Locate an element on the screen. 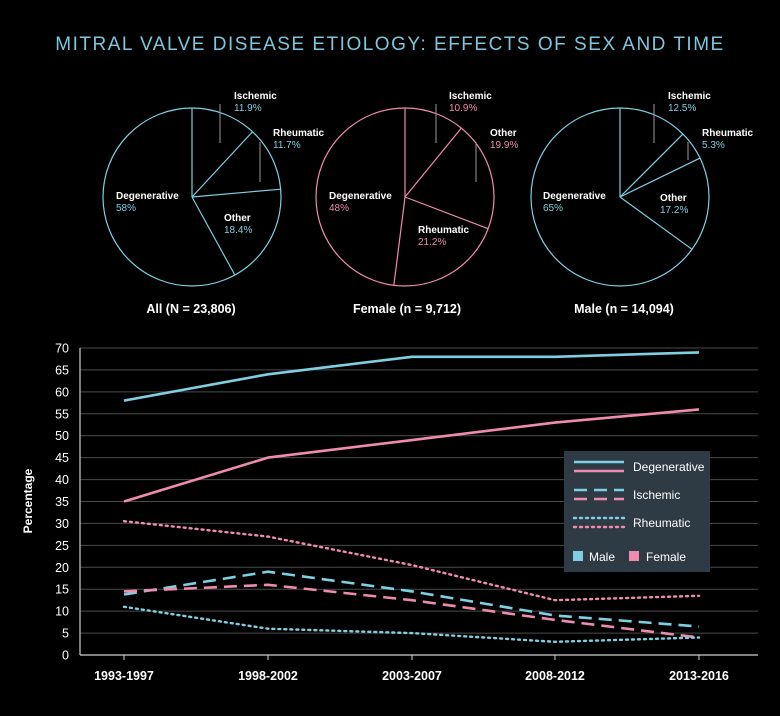 Image resolution: width=780 pixels, height=716 pixels. pie-caption: Female (n = 9,712) is located at coordinates (407, 309).